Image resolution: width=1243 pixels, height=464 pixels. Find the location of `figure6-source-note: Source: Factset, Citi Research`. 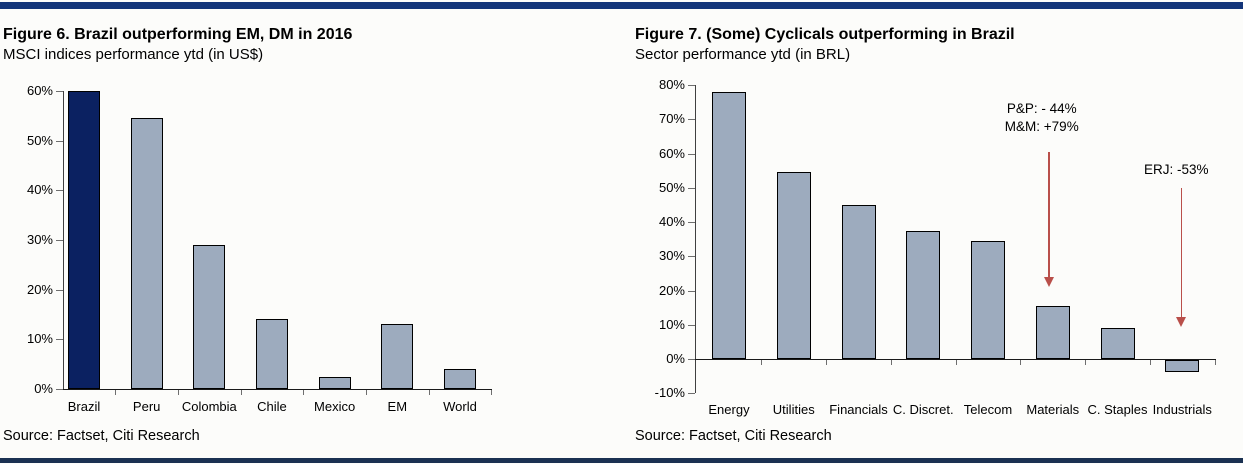

figure6-source-note: Source: Factset, Citi Research is located at coordinates (101, 436).